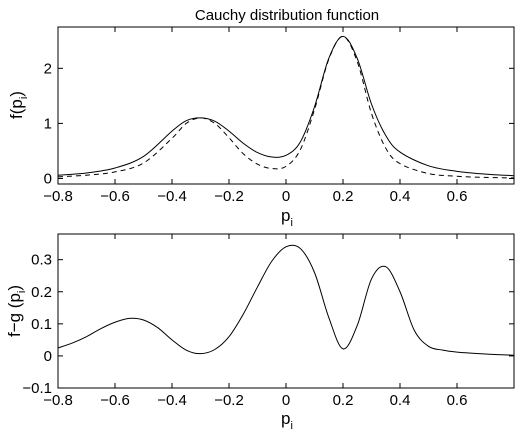  Describe the element at coordinates (16, 311) in the screenshot. I see `y-axis-label: f−g (pi)` at that location.